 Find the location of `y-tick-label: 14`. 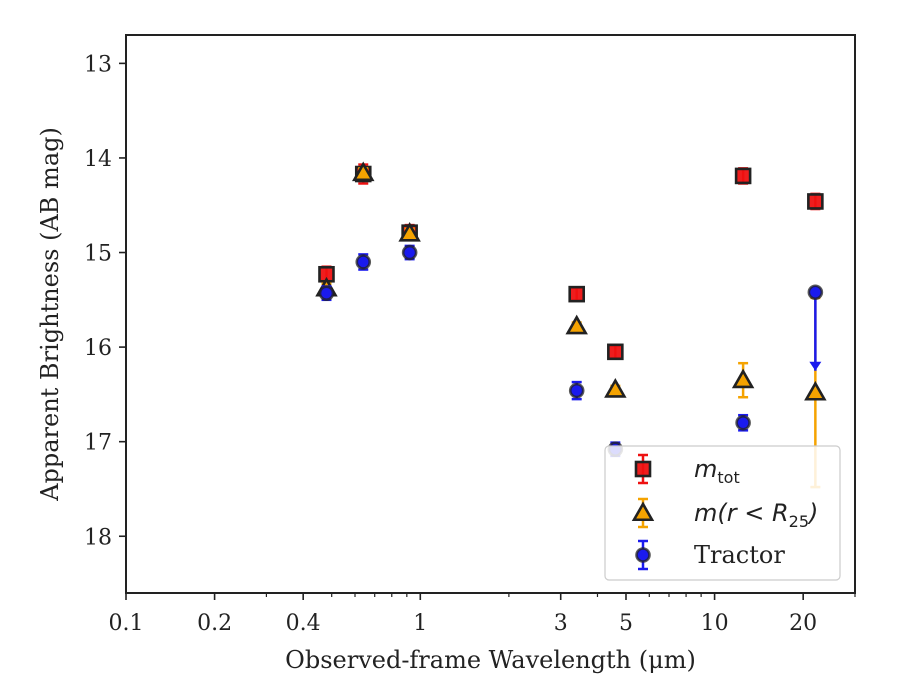

y-tick-label: 14 is located at coordinates (98, 159).